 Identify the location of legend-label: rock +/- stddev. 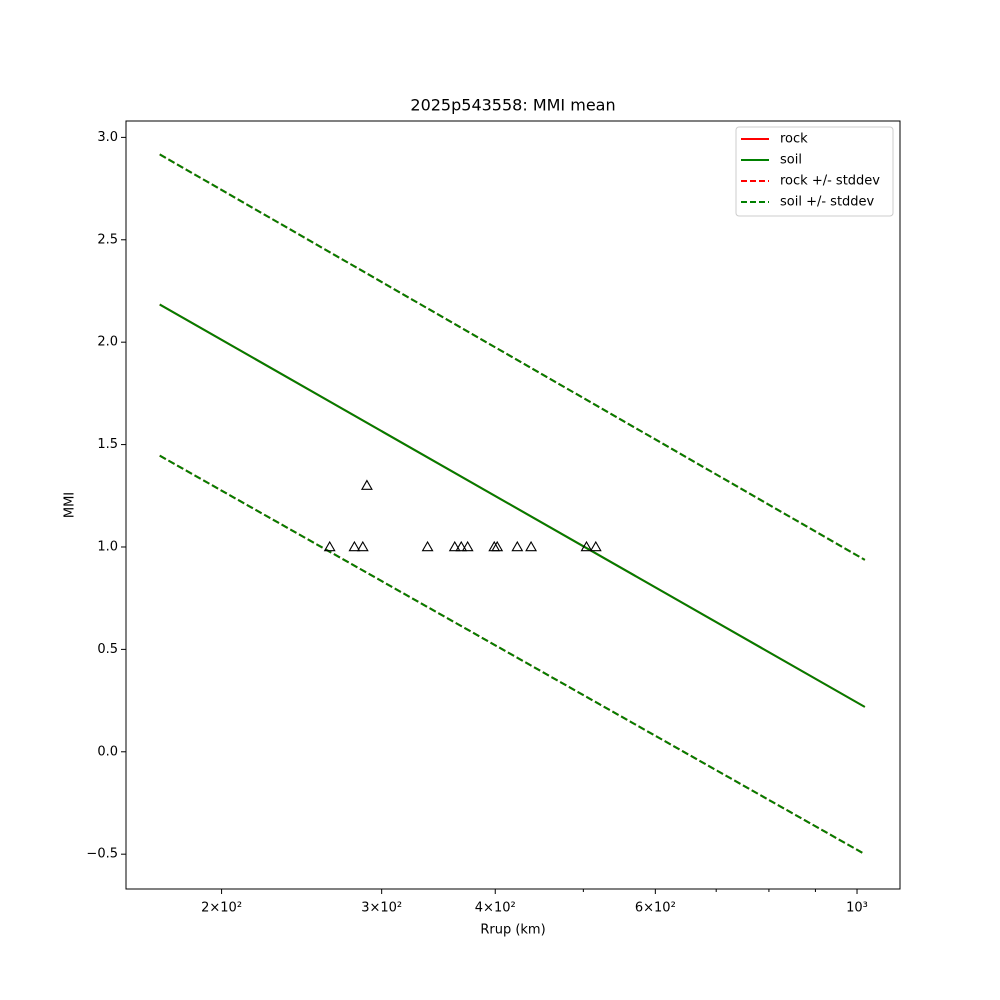
(830, 181).